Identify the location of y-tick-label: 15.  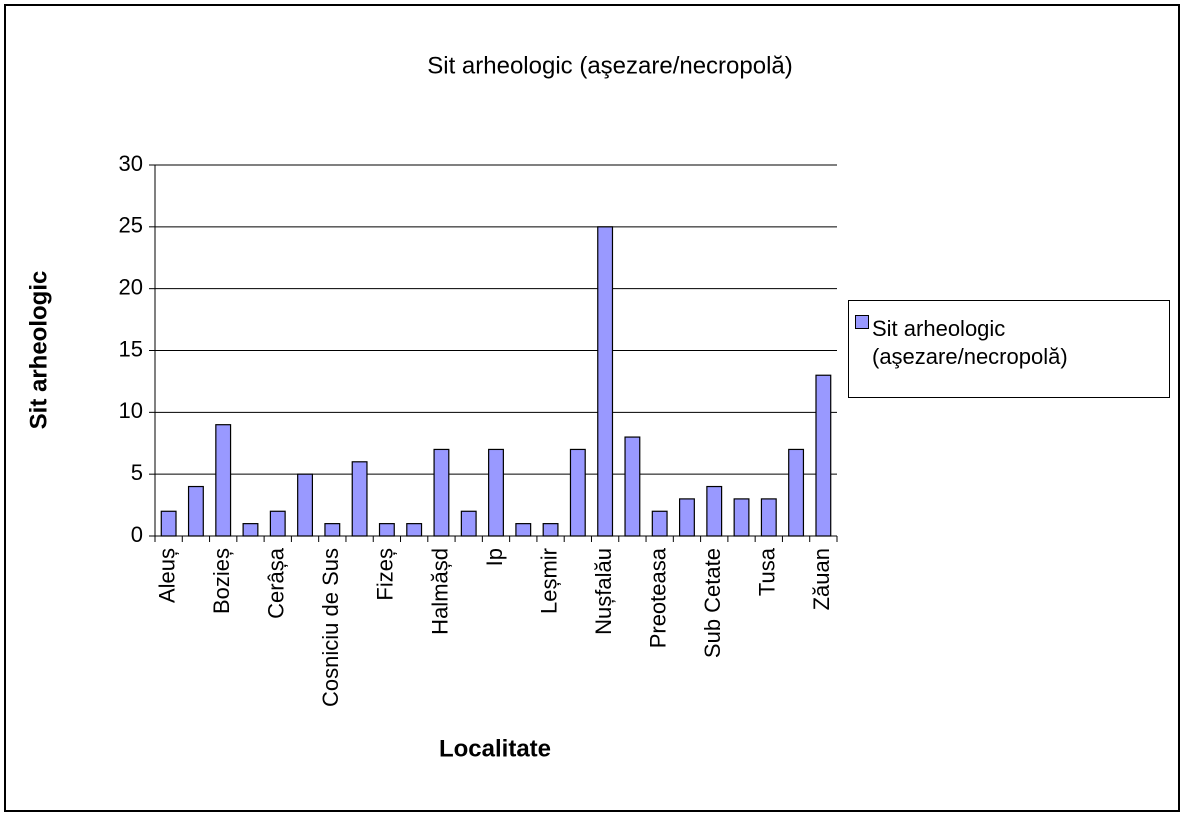
(131, 348).